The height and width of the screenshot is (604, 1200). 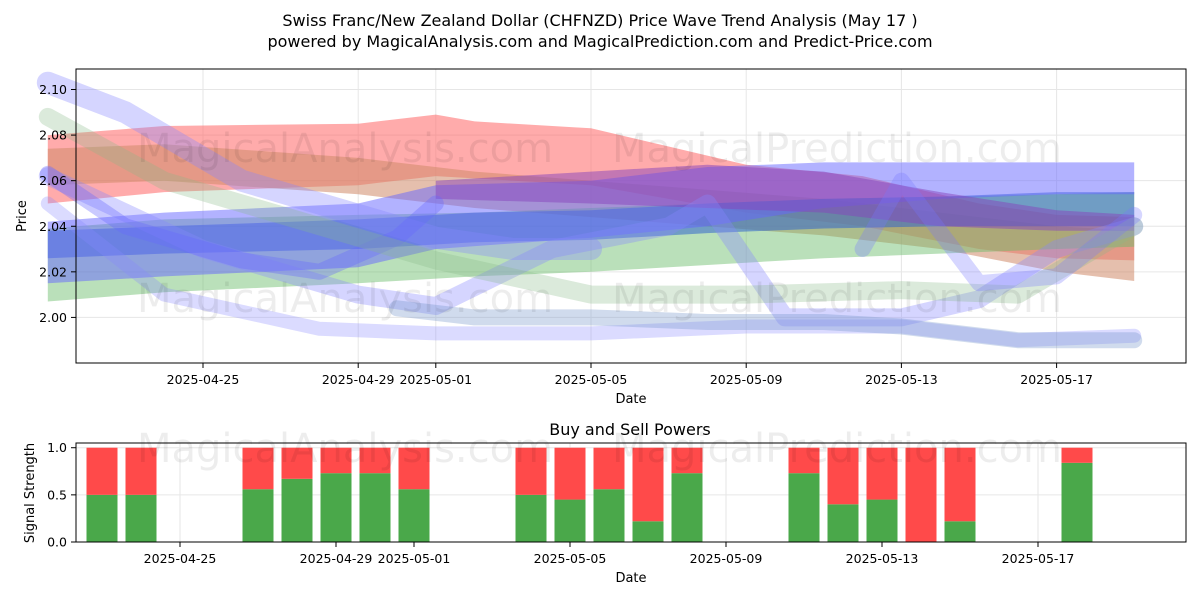 I want to click on signal-x-tick-label: 2025-05-01, so click(x=414, y=558).